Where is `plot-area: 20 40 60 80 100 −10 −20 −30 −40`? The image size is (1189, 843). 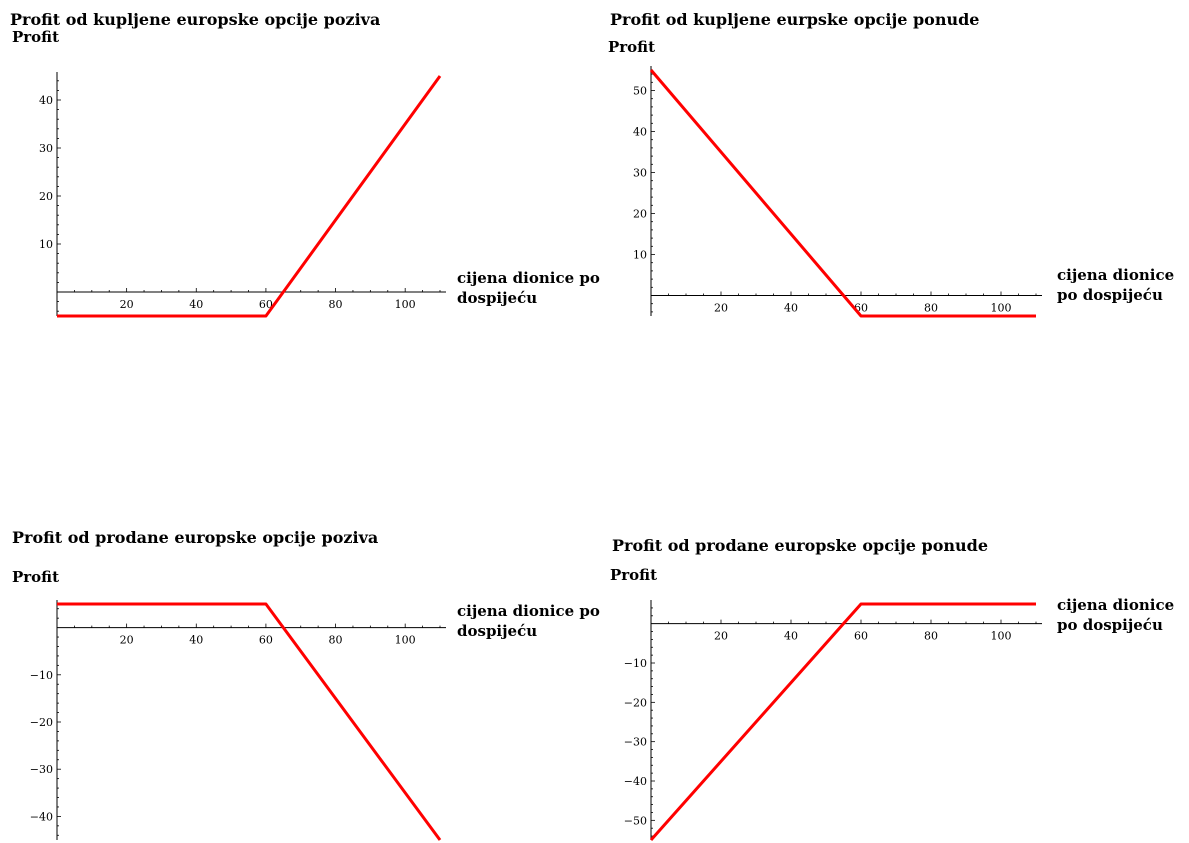 plot-area: 20 40 60 80 100 −10 −20 −30 −40 is located at coordinates (238, 720).